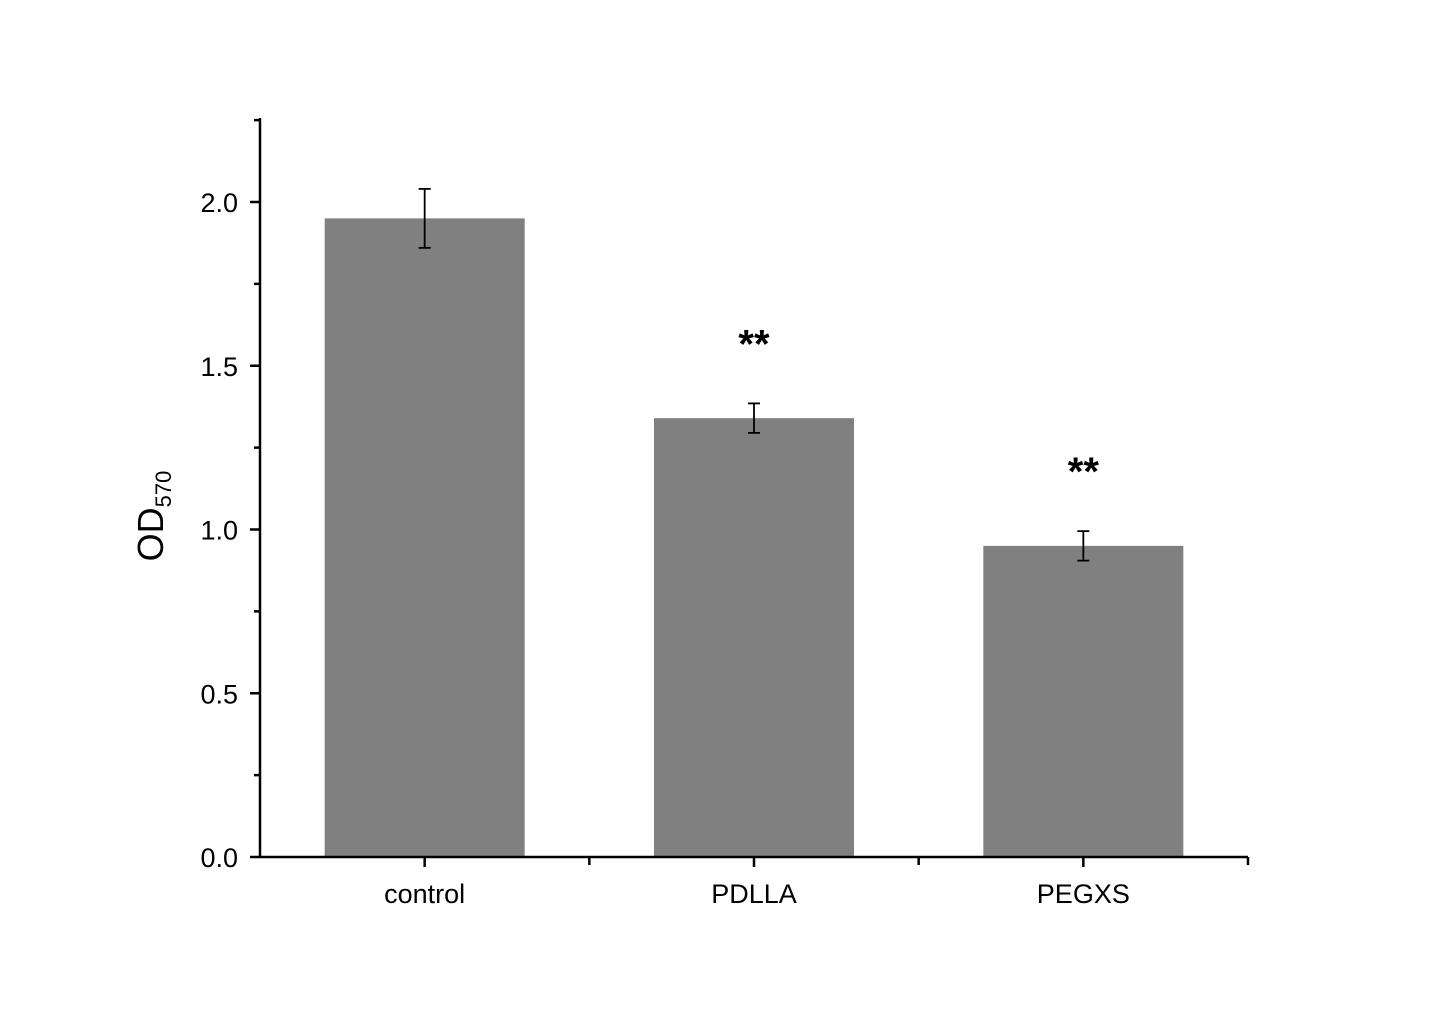  Describe the element at coordinates (219, 367) in the screenshot. I see `y-tick-label: 1.5` at that location.